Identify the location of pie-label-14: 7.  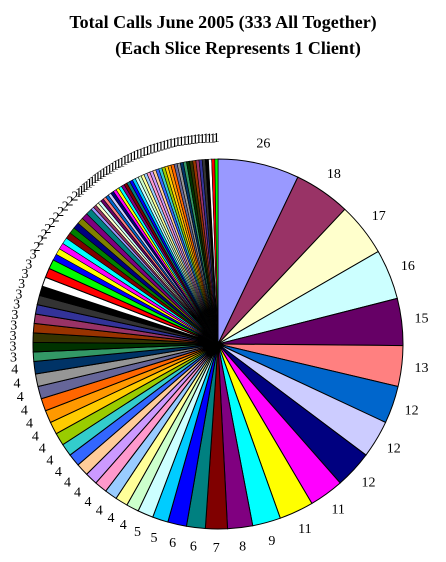
(216, 548).